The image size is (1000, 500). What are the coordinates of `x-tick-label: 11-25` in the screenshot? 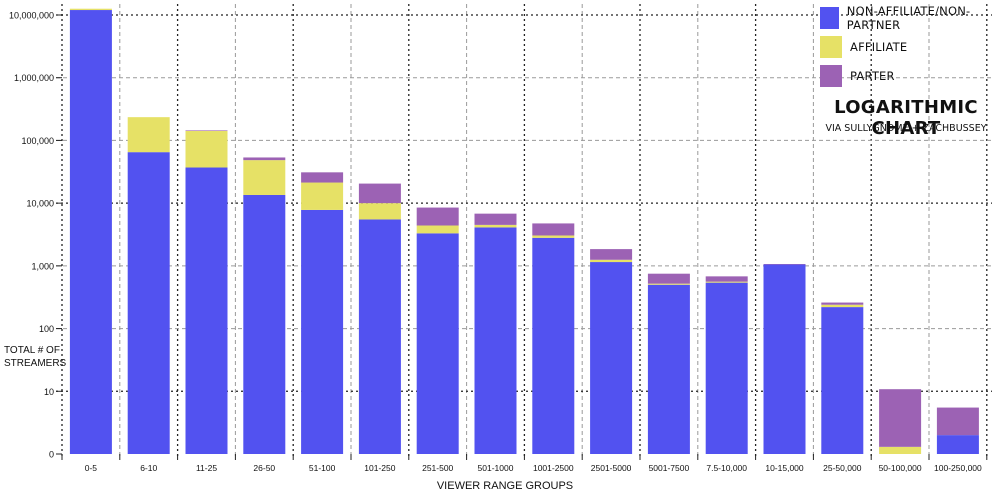 It's located at (206, 468).